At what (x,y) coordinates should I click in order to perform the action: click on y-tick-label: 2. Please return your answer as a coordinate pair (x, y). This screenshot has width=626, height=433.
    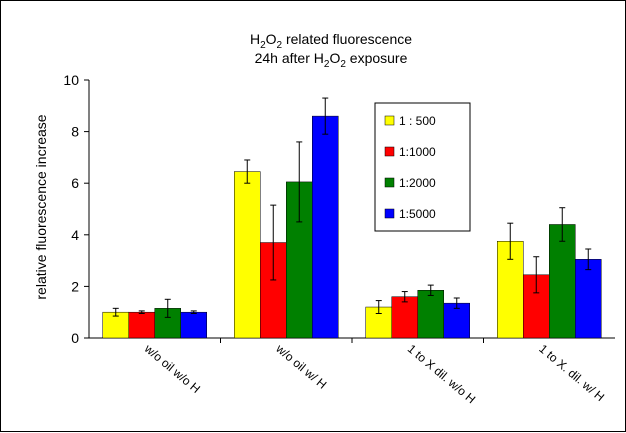
    Looking at the image, I should click on (75, 286).